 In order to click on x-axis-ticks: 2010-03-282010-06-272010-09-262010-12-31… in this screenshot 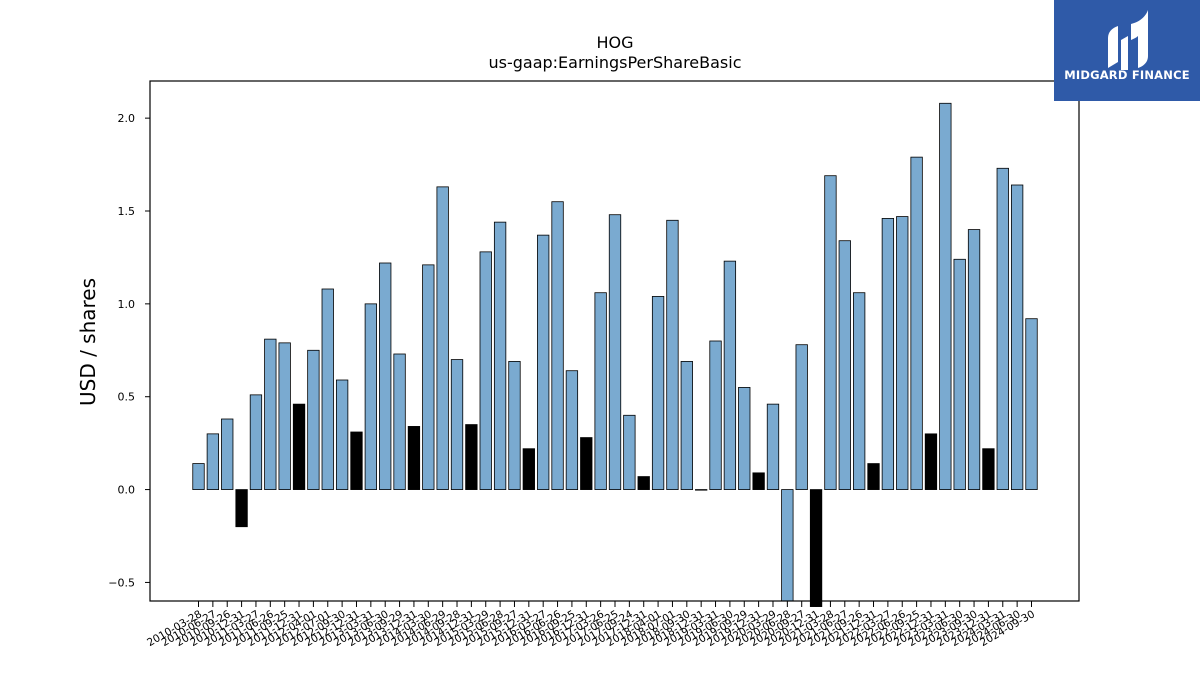, I will do `click(591, 625)`.